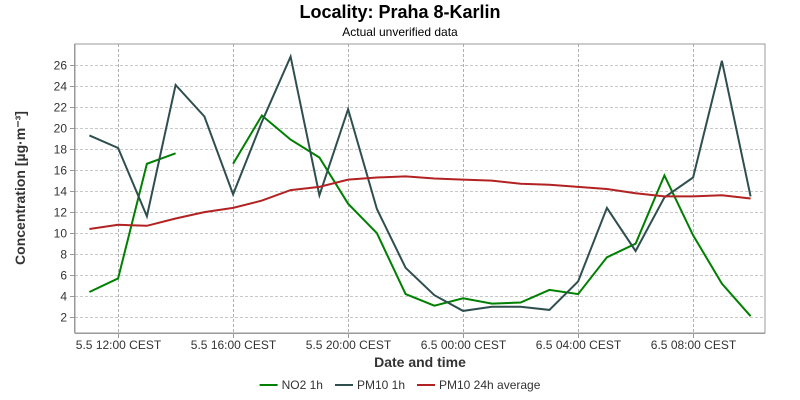 The image size is (800, 400). Describe the element at coordinates (61, 192) in the screenshot. I see `y-tick-label: 14` at that location.